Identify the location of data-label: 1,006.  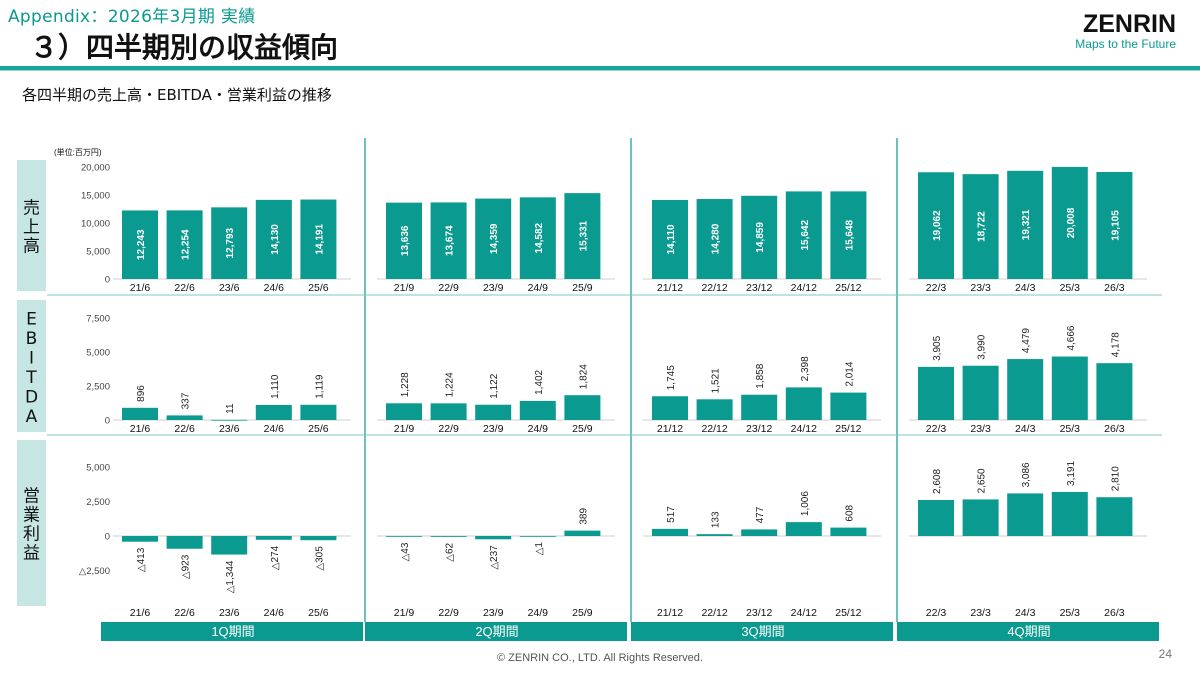
(805, 503).